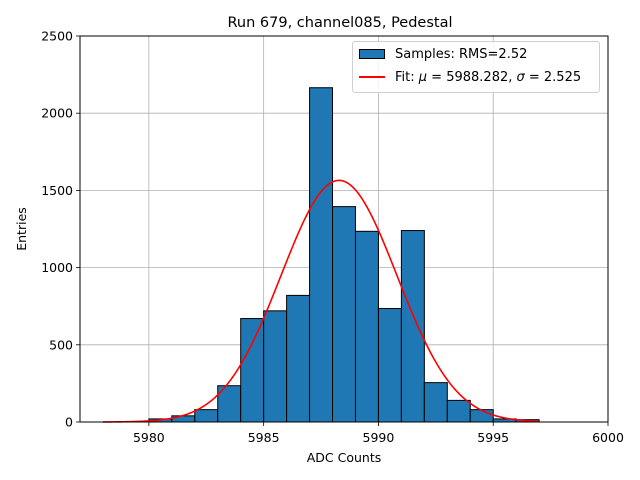  I want to click on y-axis-ticks: 0 500 1000 1500 2000 2500, so click(60, 229).